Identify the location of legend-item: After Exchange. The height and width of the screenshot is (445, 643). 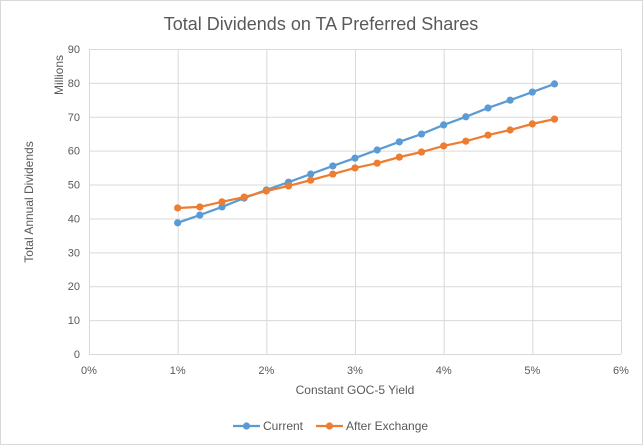
(372, 426).